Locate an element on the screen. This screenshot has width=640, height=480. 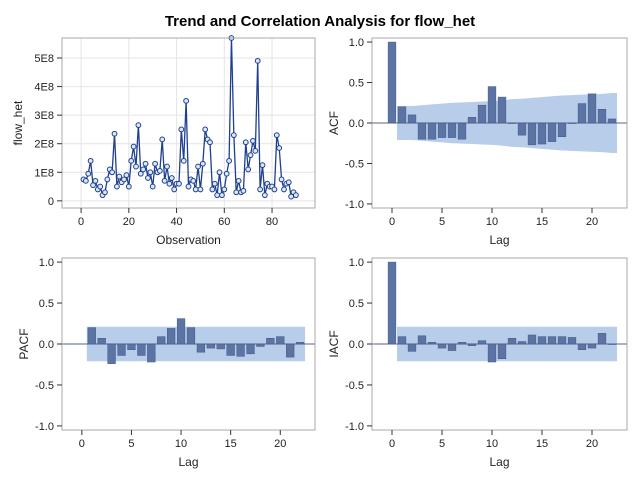
iacf-y-tick-label: 1.0 is located at coordinates (356, 263).